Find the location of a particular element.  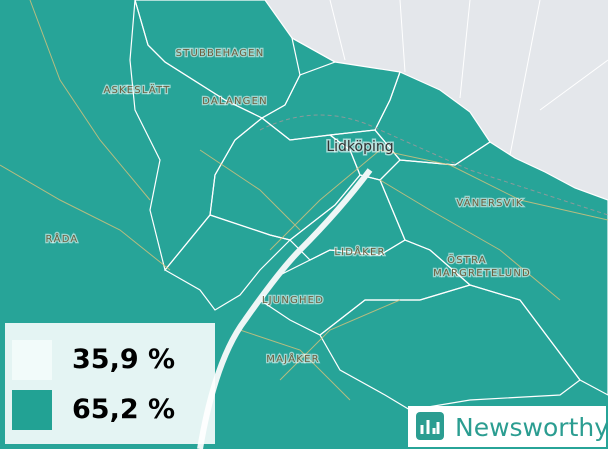

railway is located at coordinates (433, 165).